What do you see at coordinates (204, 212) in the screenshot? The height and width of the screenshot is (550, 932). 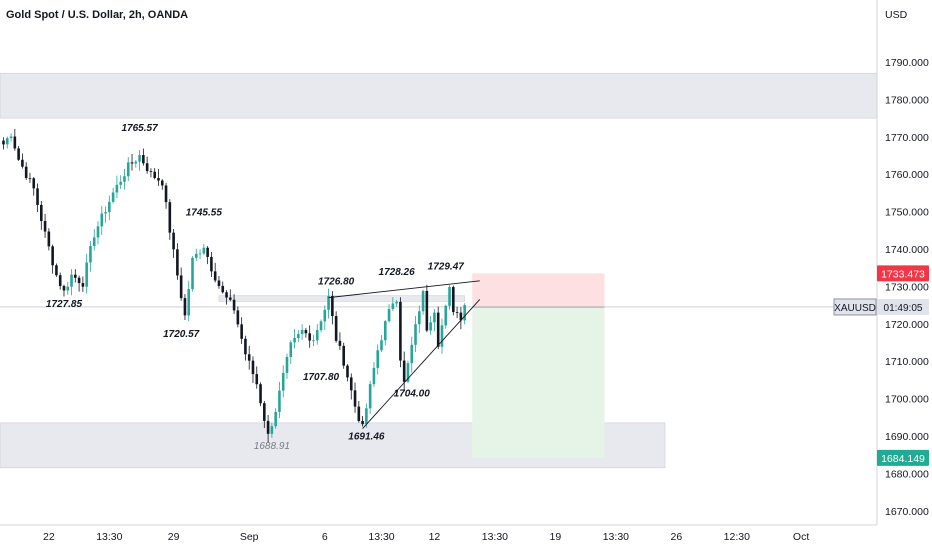 I see `price-annotation: 1745.55` at bounding box center [204, 212].